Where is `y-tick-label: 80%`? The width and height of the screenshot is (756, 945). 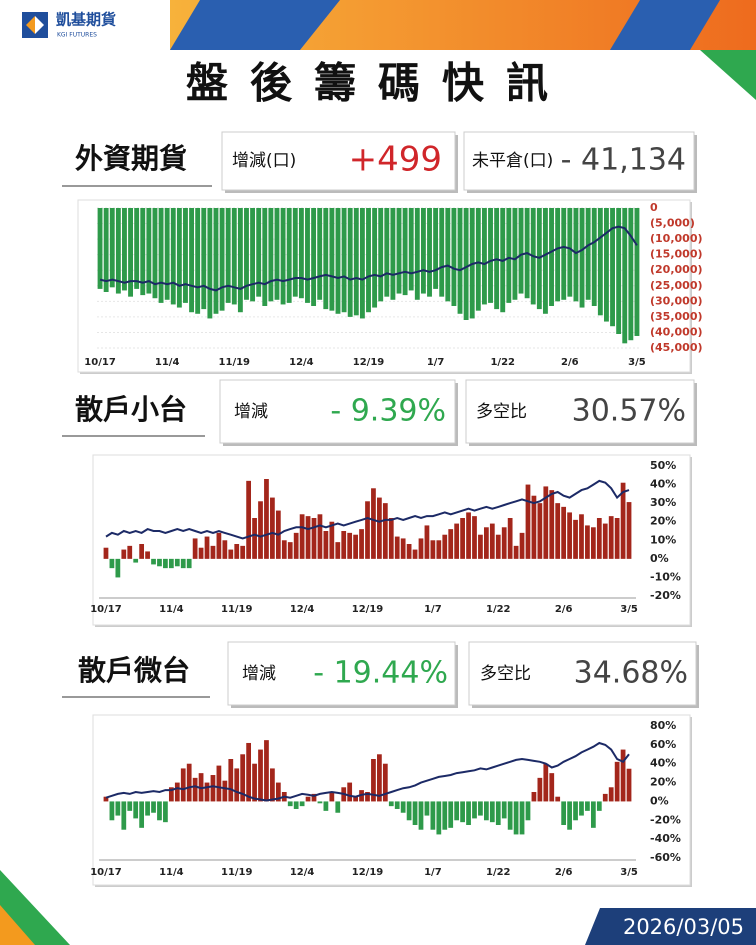 y-tick-label: 80% is located at coordinates (663, 725).